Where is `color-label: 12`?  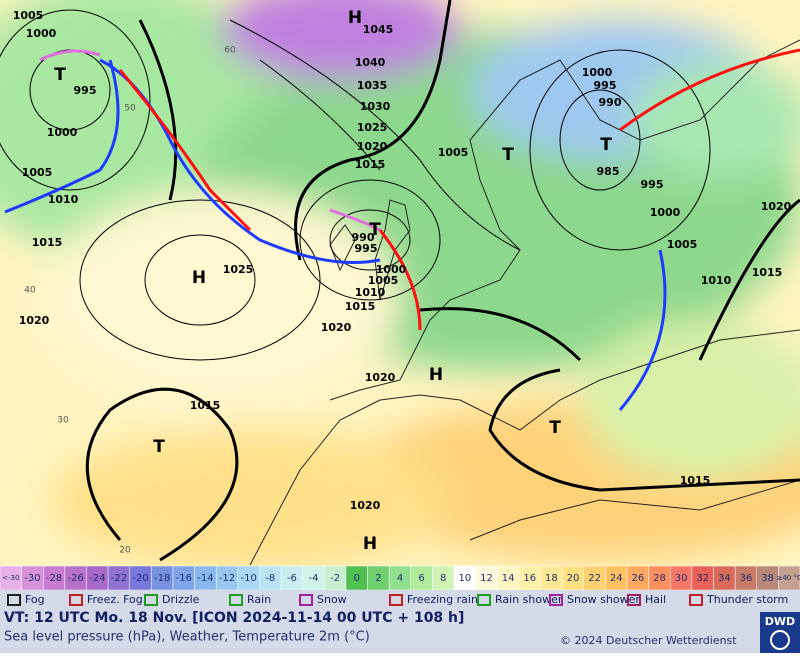
color-label: 12 is located at coordinates (486, 578).